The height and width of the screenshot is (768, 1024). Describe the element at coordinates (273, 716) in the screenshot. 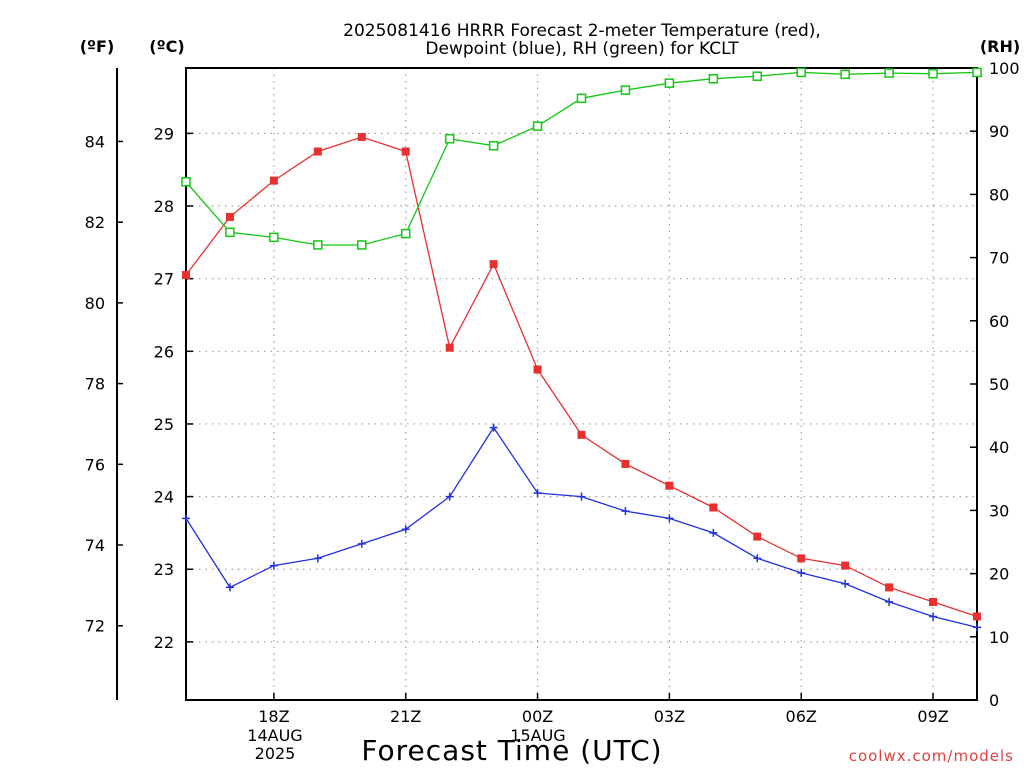

I see `x-tick-label: 18Z` at that location.